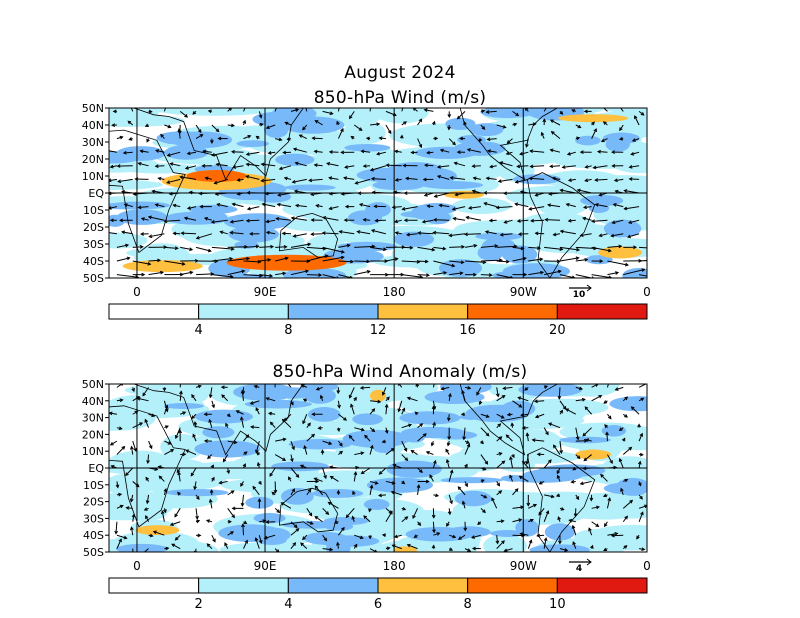  Describe the element at coordinates (265, 292) in the screenshot. I see `lon-label: 90E` at that location.